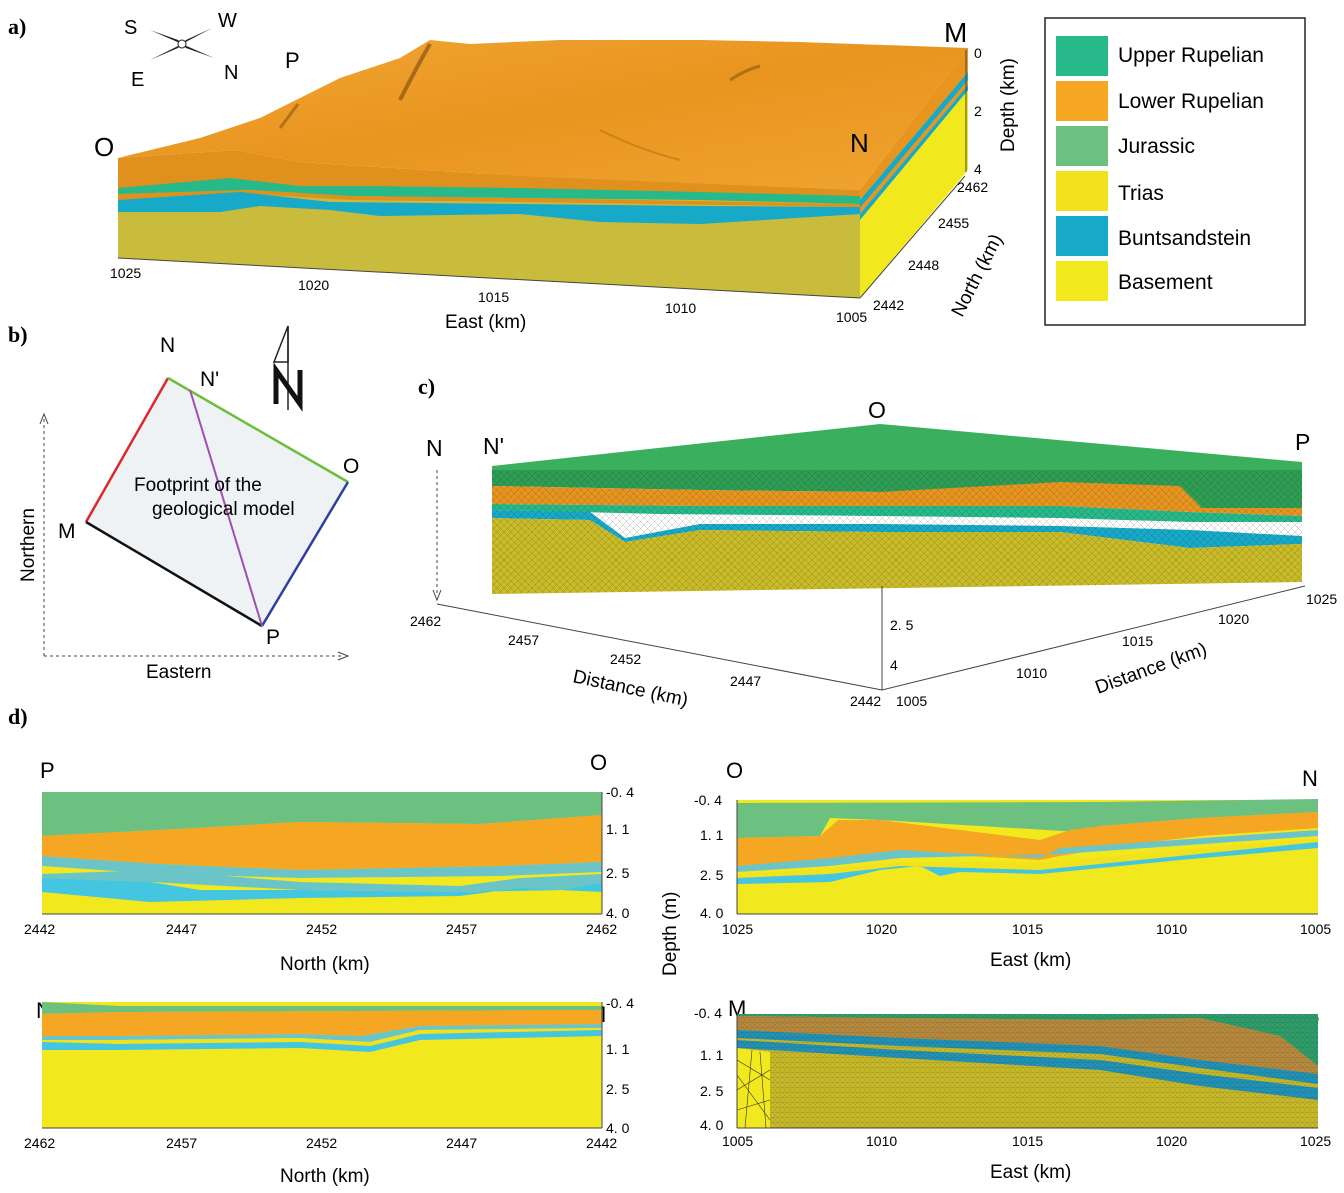  Describe the element at coordinates (18, 716) in the screenshot. I see `panel-label-d: d)` at that location.